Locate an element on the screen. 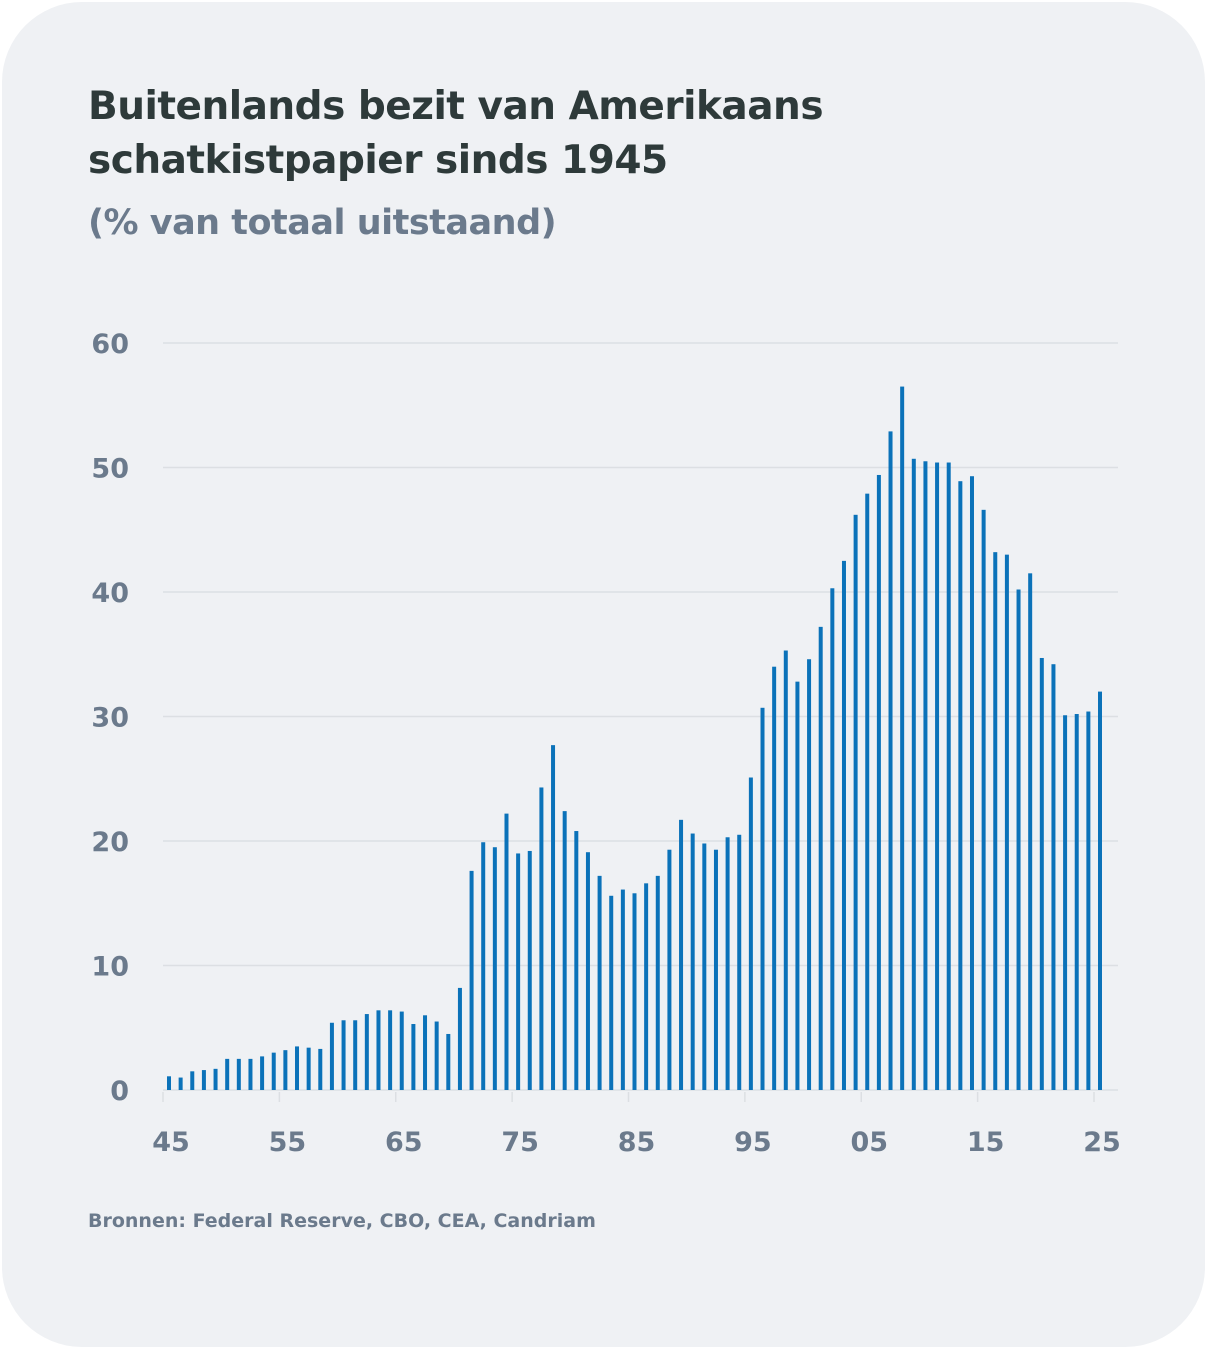 Image resolution: width=1207 pixels, height=1349 pixels. bar-2016 is located at coordinates (995, 821).